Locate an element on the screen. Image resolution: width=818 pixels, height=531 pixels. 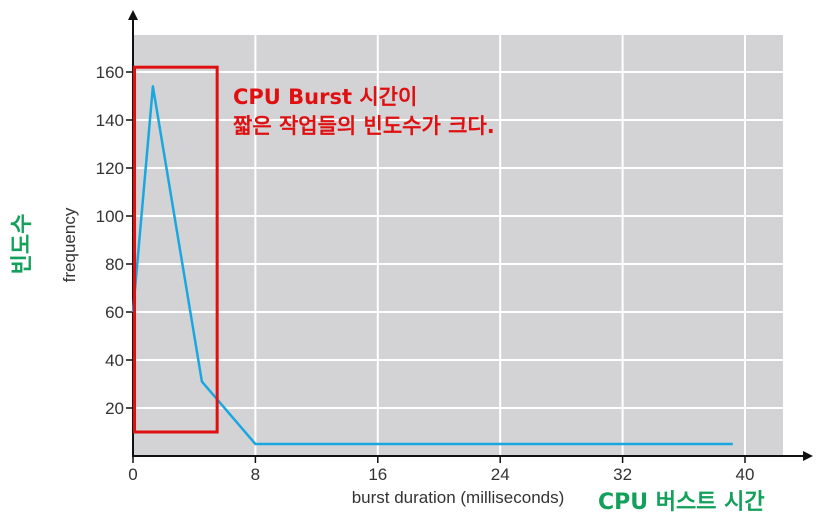
x-tick-label: 40 is located at coordinates (745, 474).